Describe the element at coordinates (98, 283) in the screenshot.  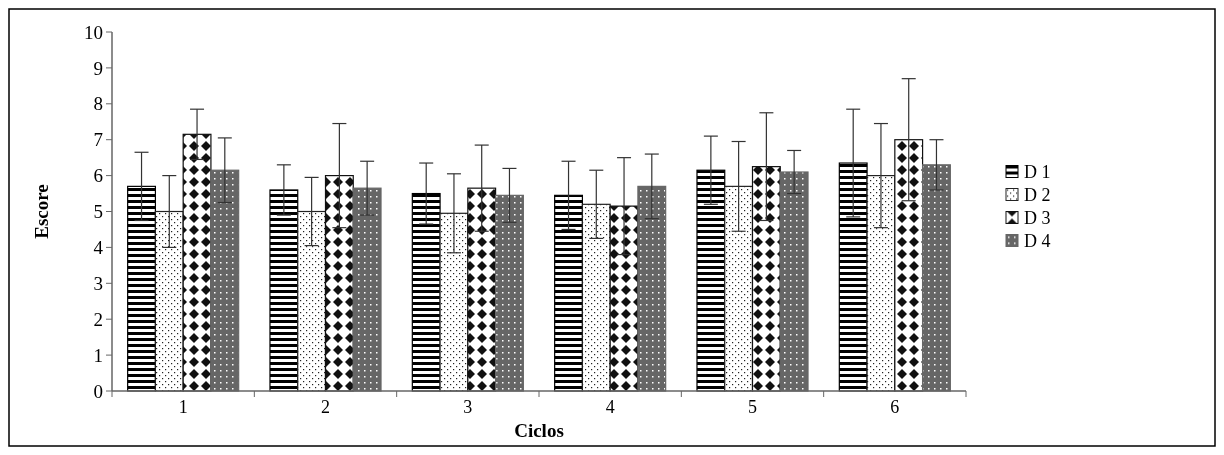
I see `y-tick-label: 3` at that location.